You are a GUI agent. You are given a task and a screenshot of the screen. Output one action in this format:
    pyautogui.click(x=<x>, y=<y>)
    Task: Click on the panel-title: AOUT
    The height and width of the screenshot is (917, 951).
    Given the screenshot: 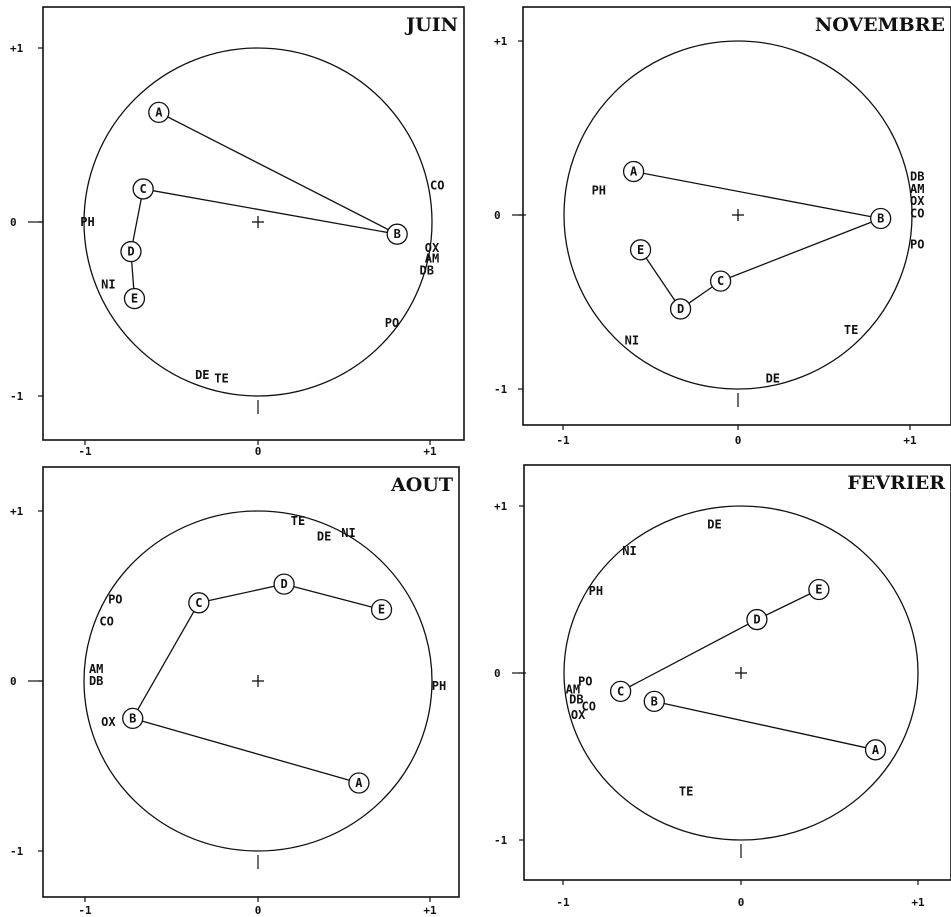 What is the action you would take?
    pyautogui.click(x=421, y=485)
    